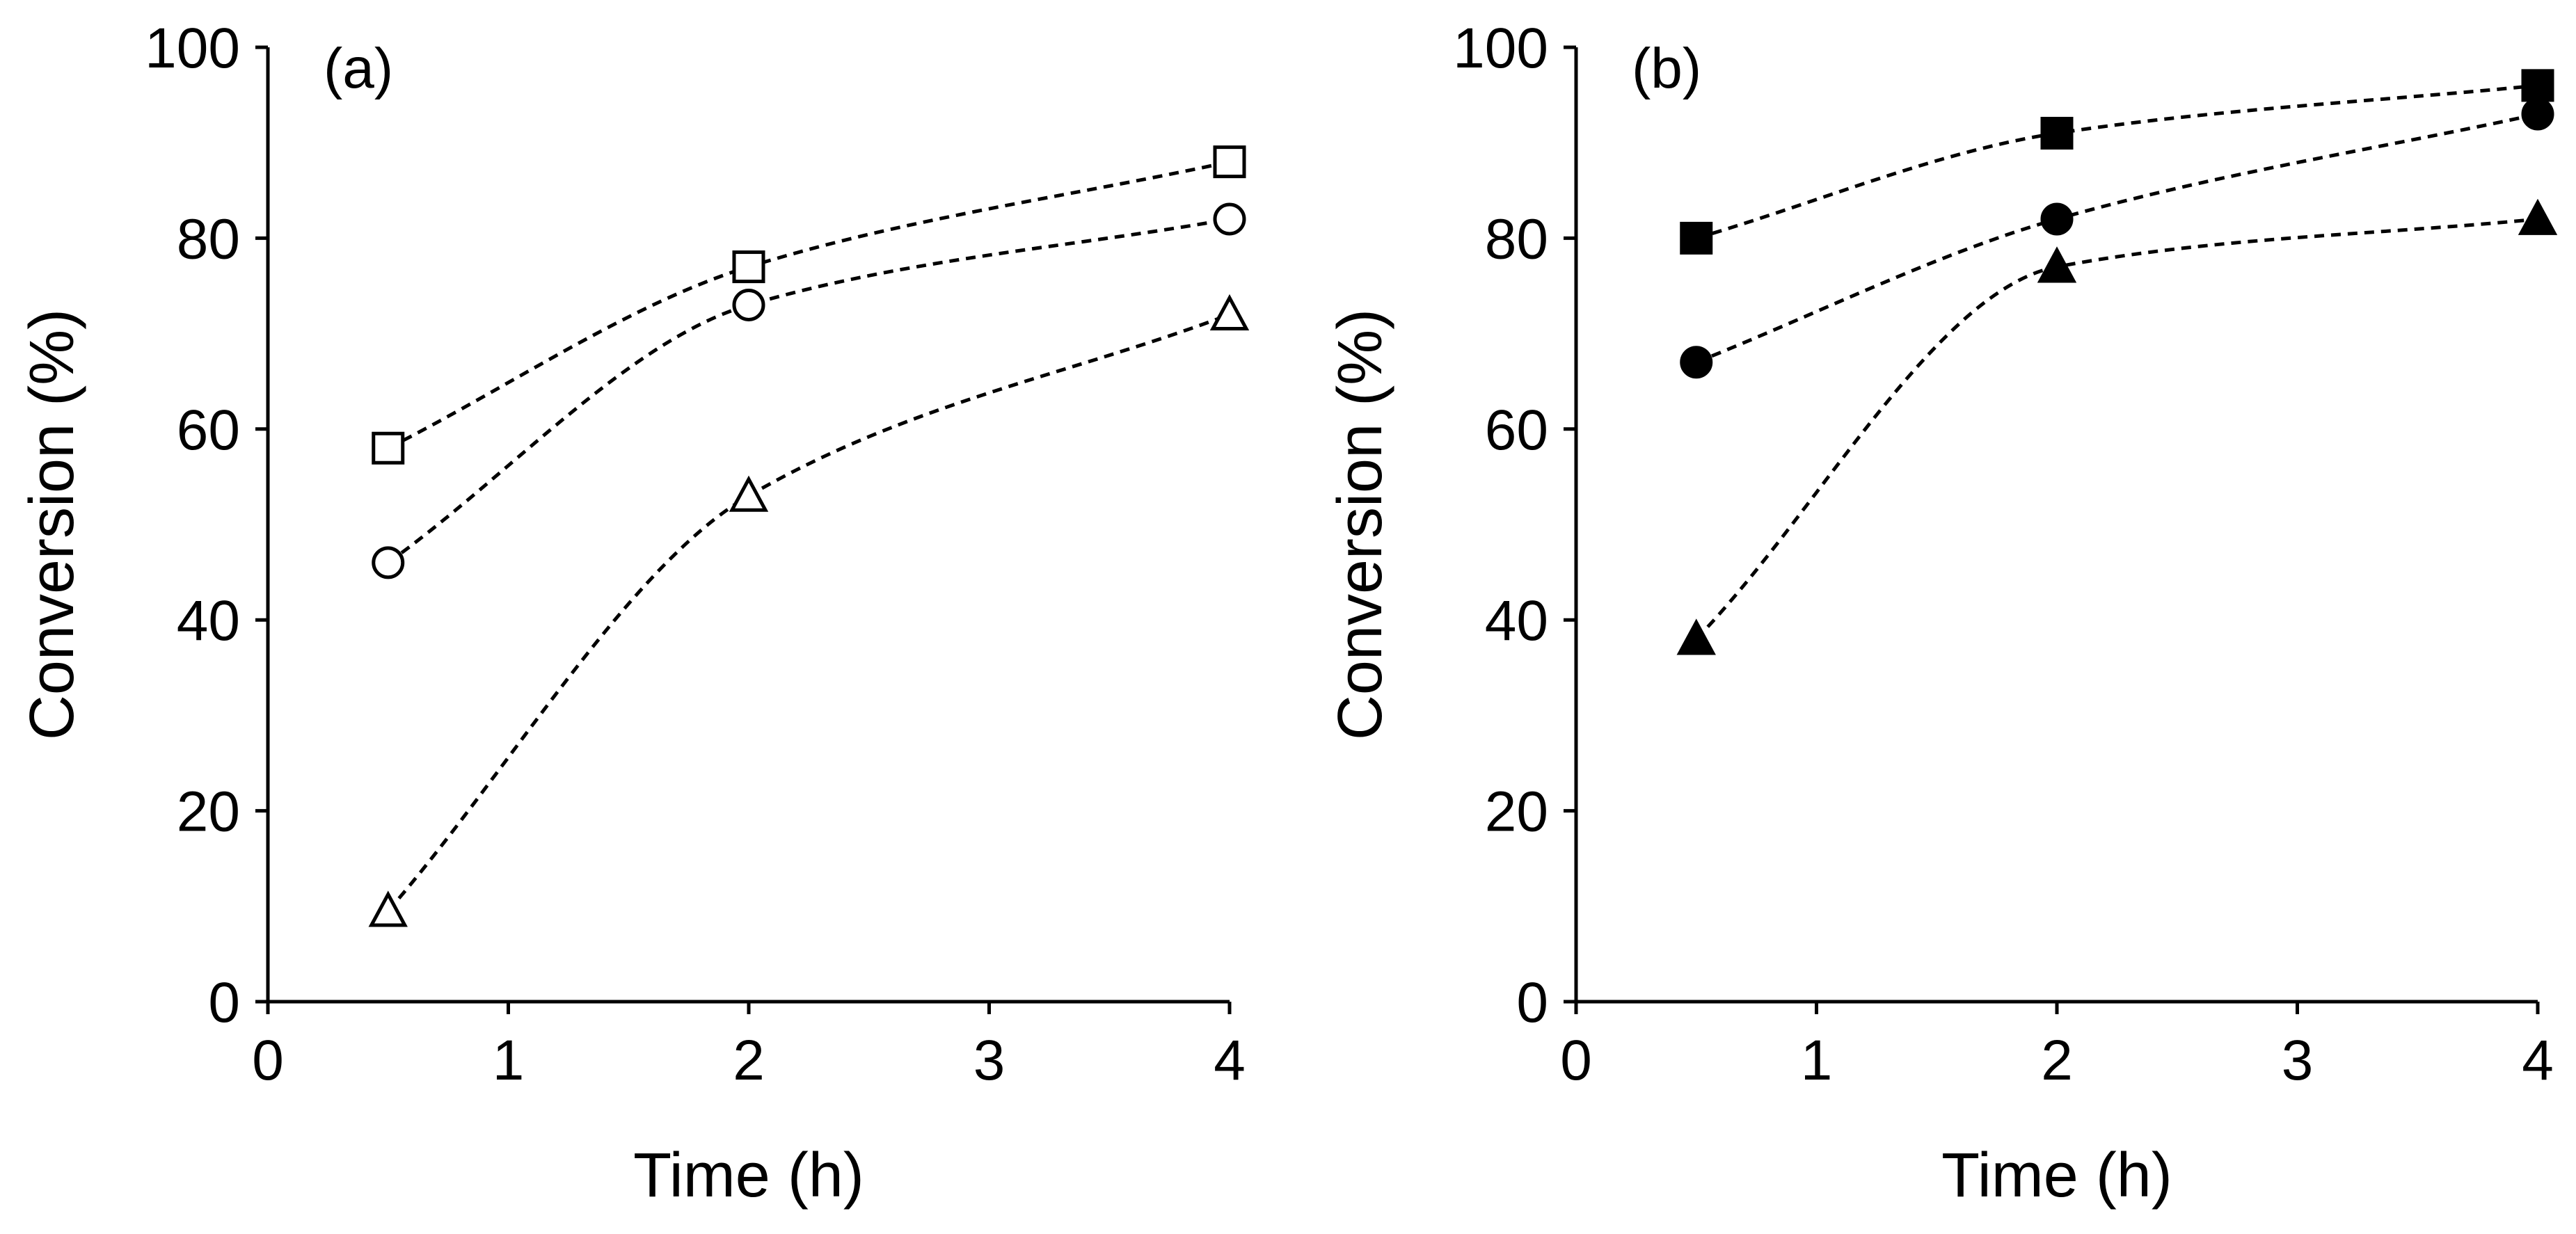  Describe the element at coordinates (1666, 69) in the screenshot. I see `panel-label: (b)` at that location.